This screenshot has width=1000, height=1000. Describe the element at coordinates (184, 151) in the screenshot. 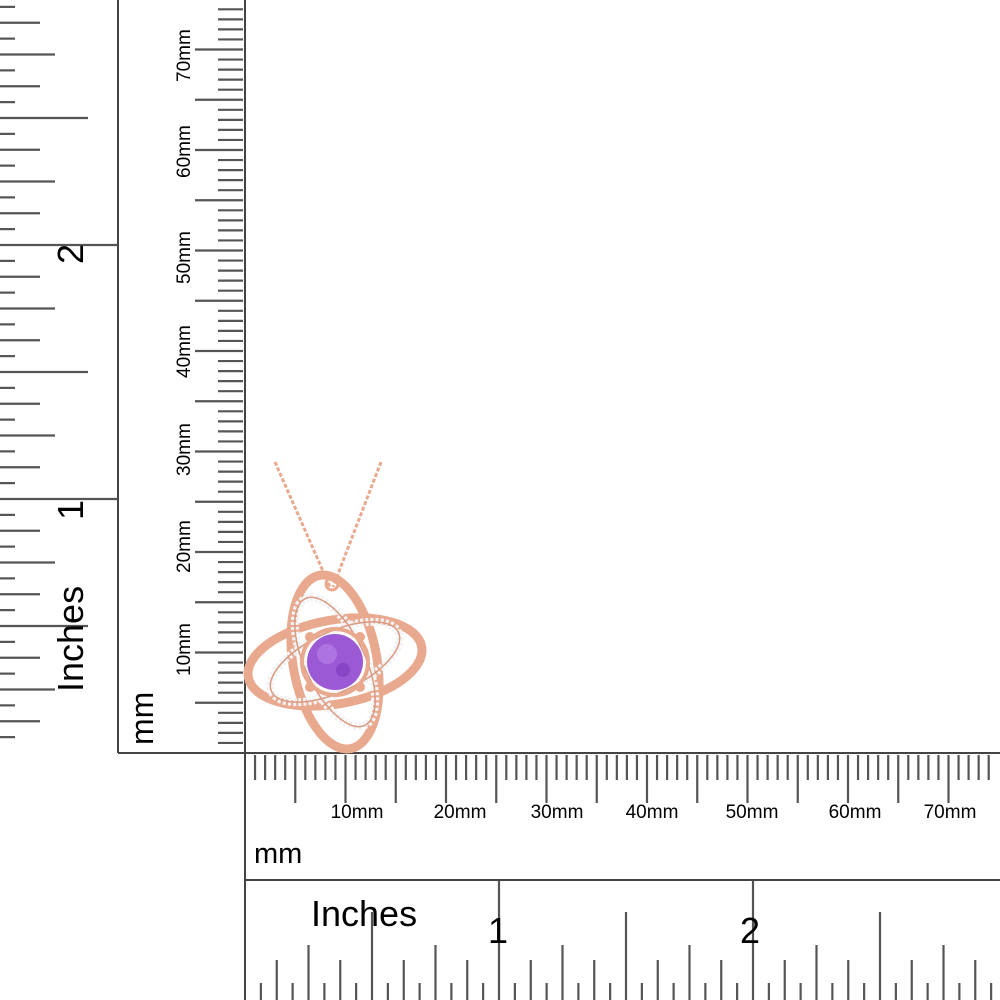

I see `vertical-mm-label: 60mm` at that location.